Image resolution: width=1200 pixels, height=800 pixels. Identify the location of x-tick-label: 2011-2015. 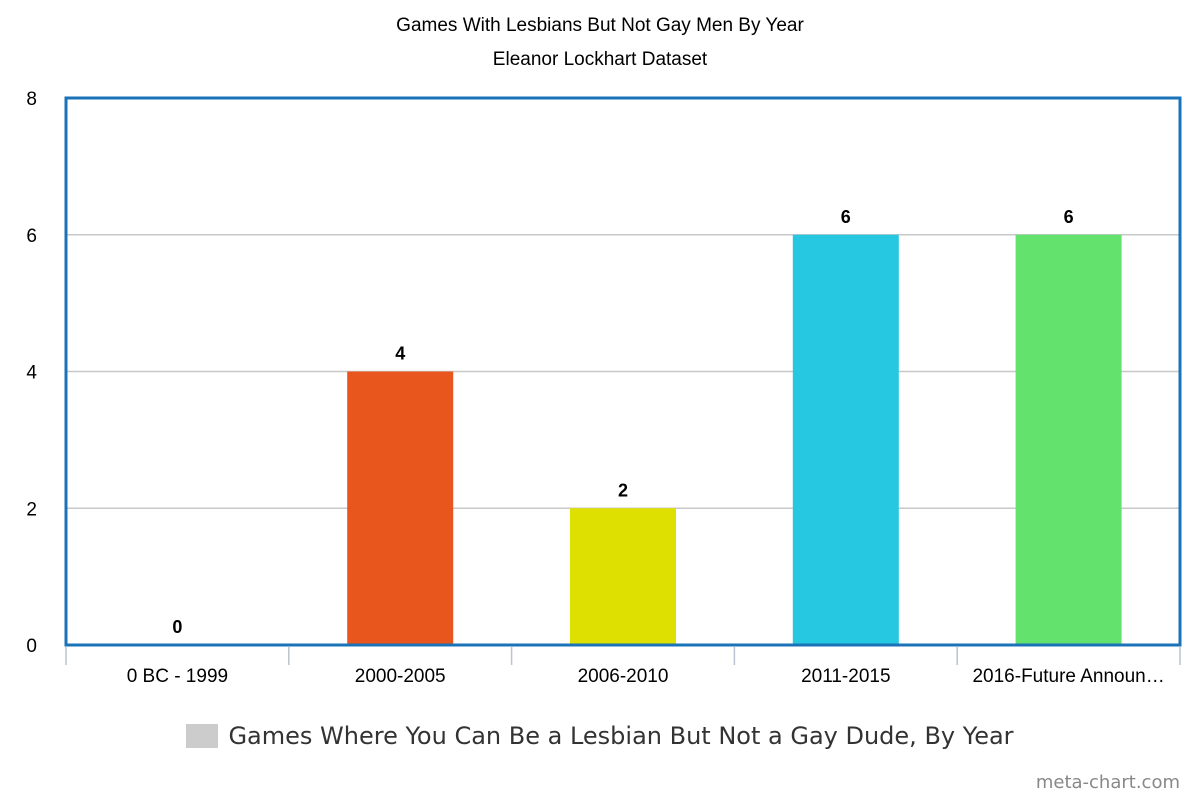
(845, 676).